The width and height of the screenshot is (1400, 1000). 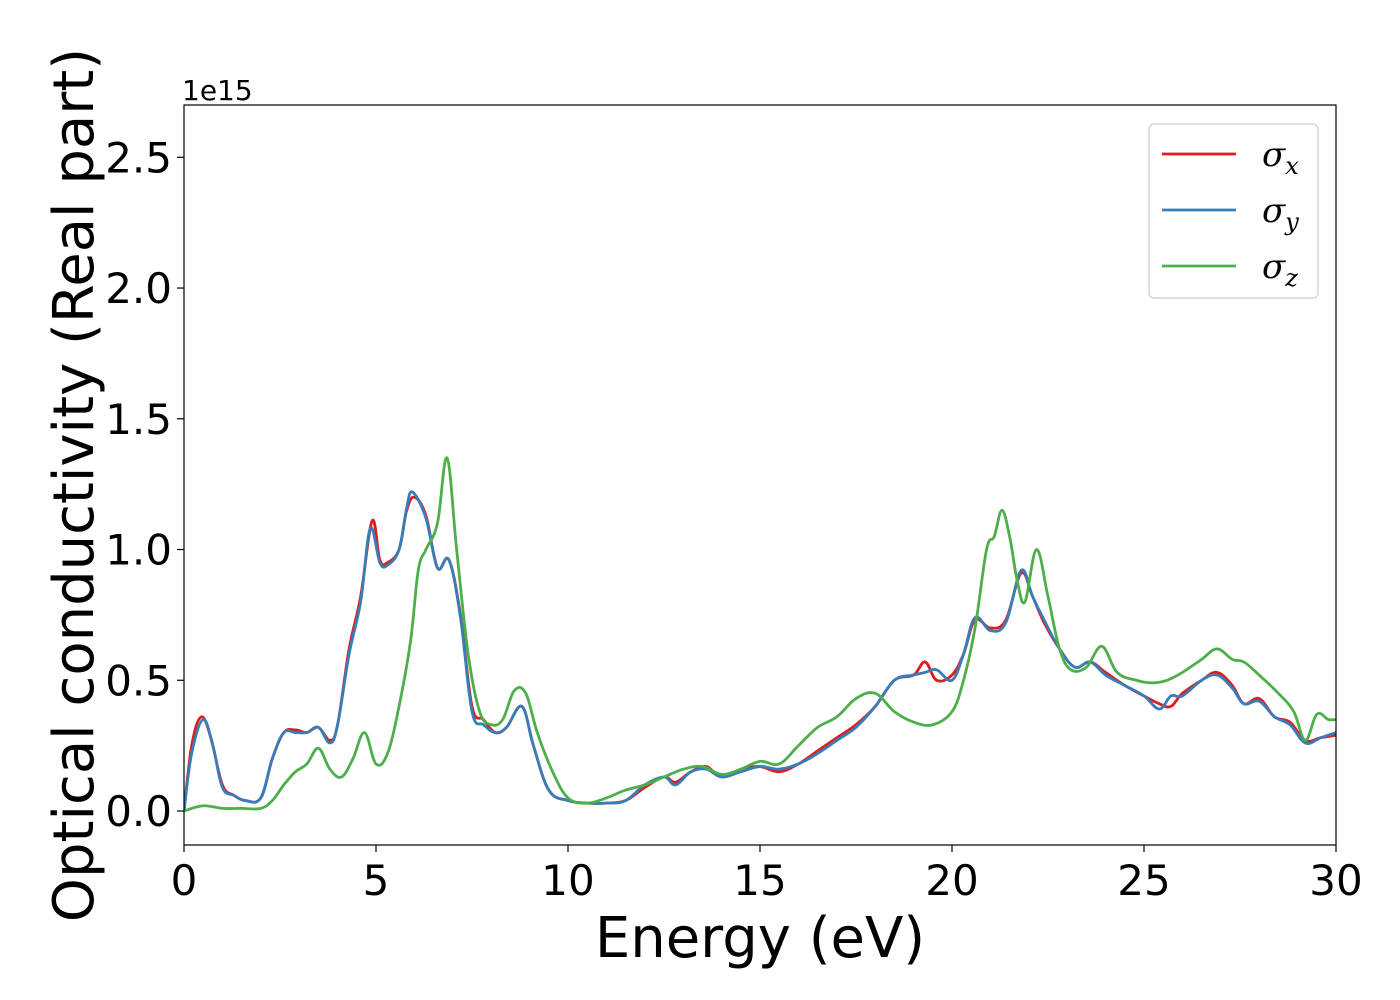 What do you see at coordinates (1280, 157) in the screenshot?
I see `legend-label-x: σx` at bounding box center [1280, 157].